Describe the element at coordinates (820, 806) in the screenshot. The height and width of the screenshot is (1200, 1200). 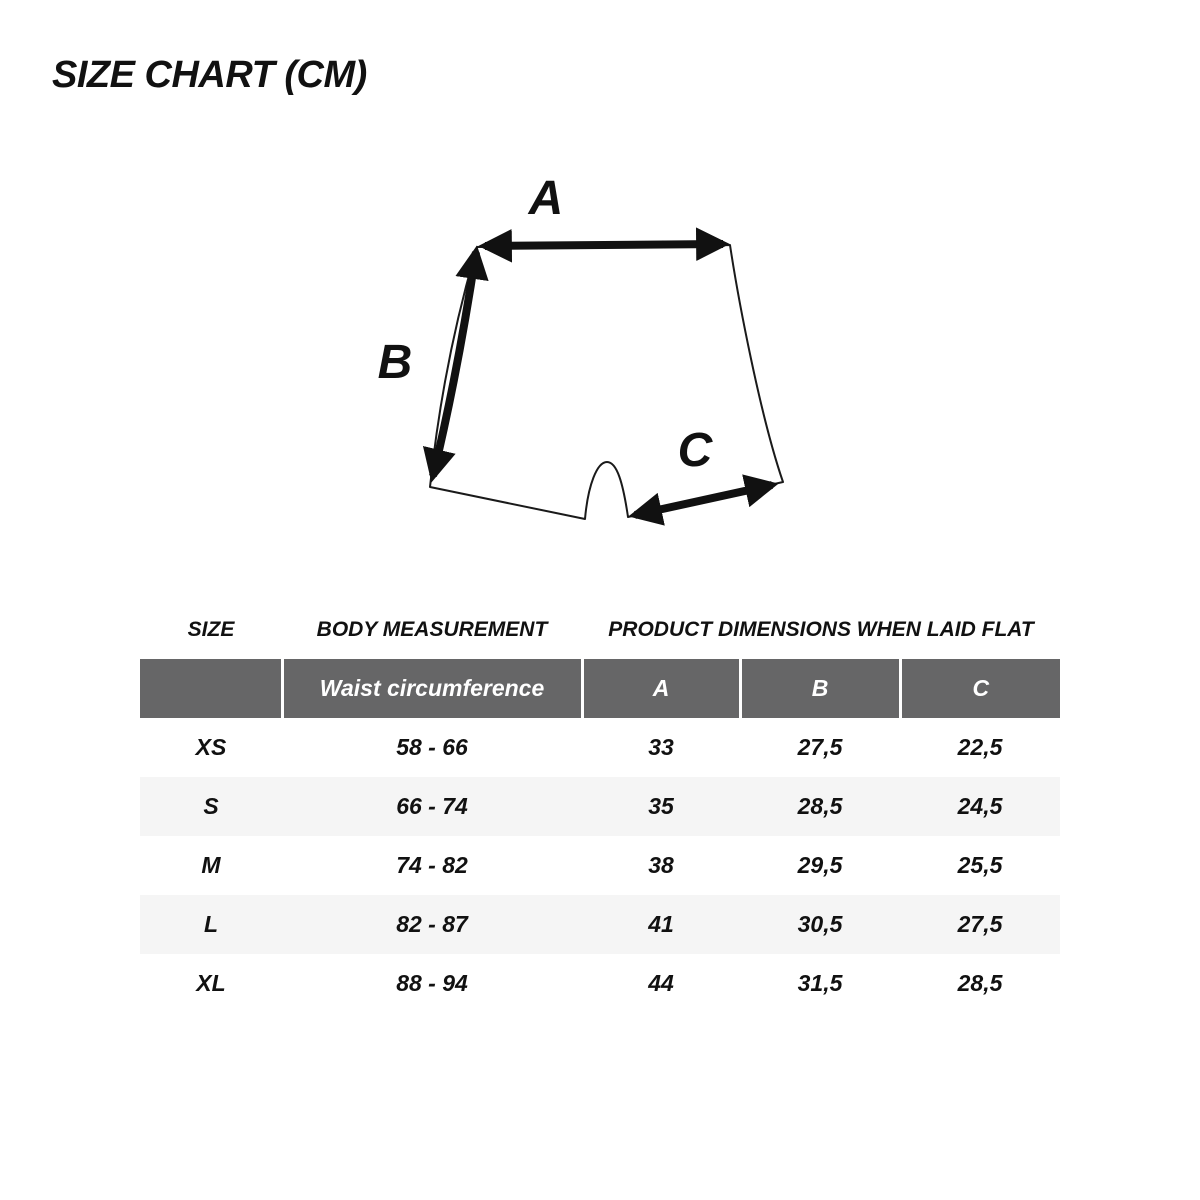
I see `cell-b: 28,5` at that location.